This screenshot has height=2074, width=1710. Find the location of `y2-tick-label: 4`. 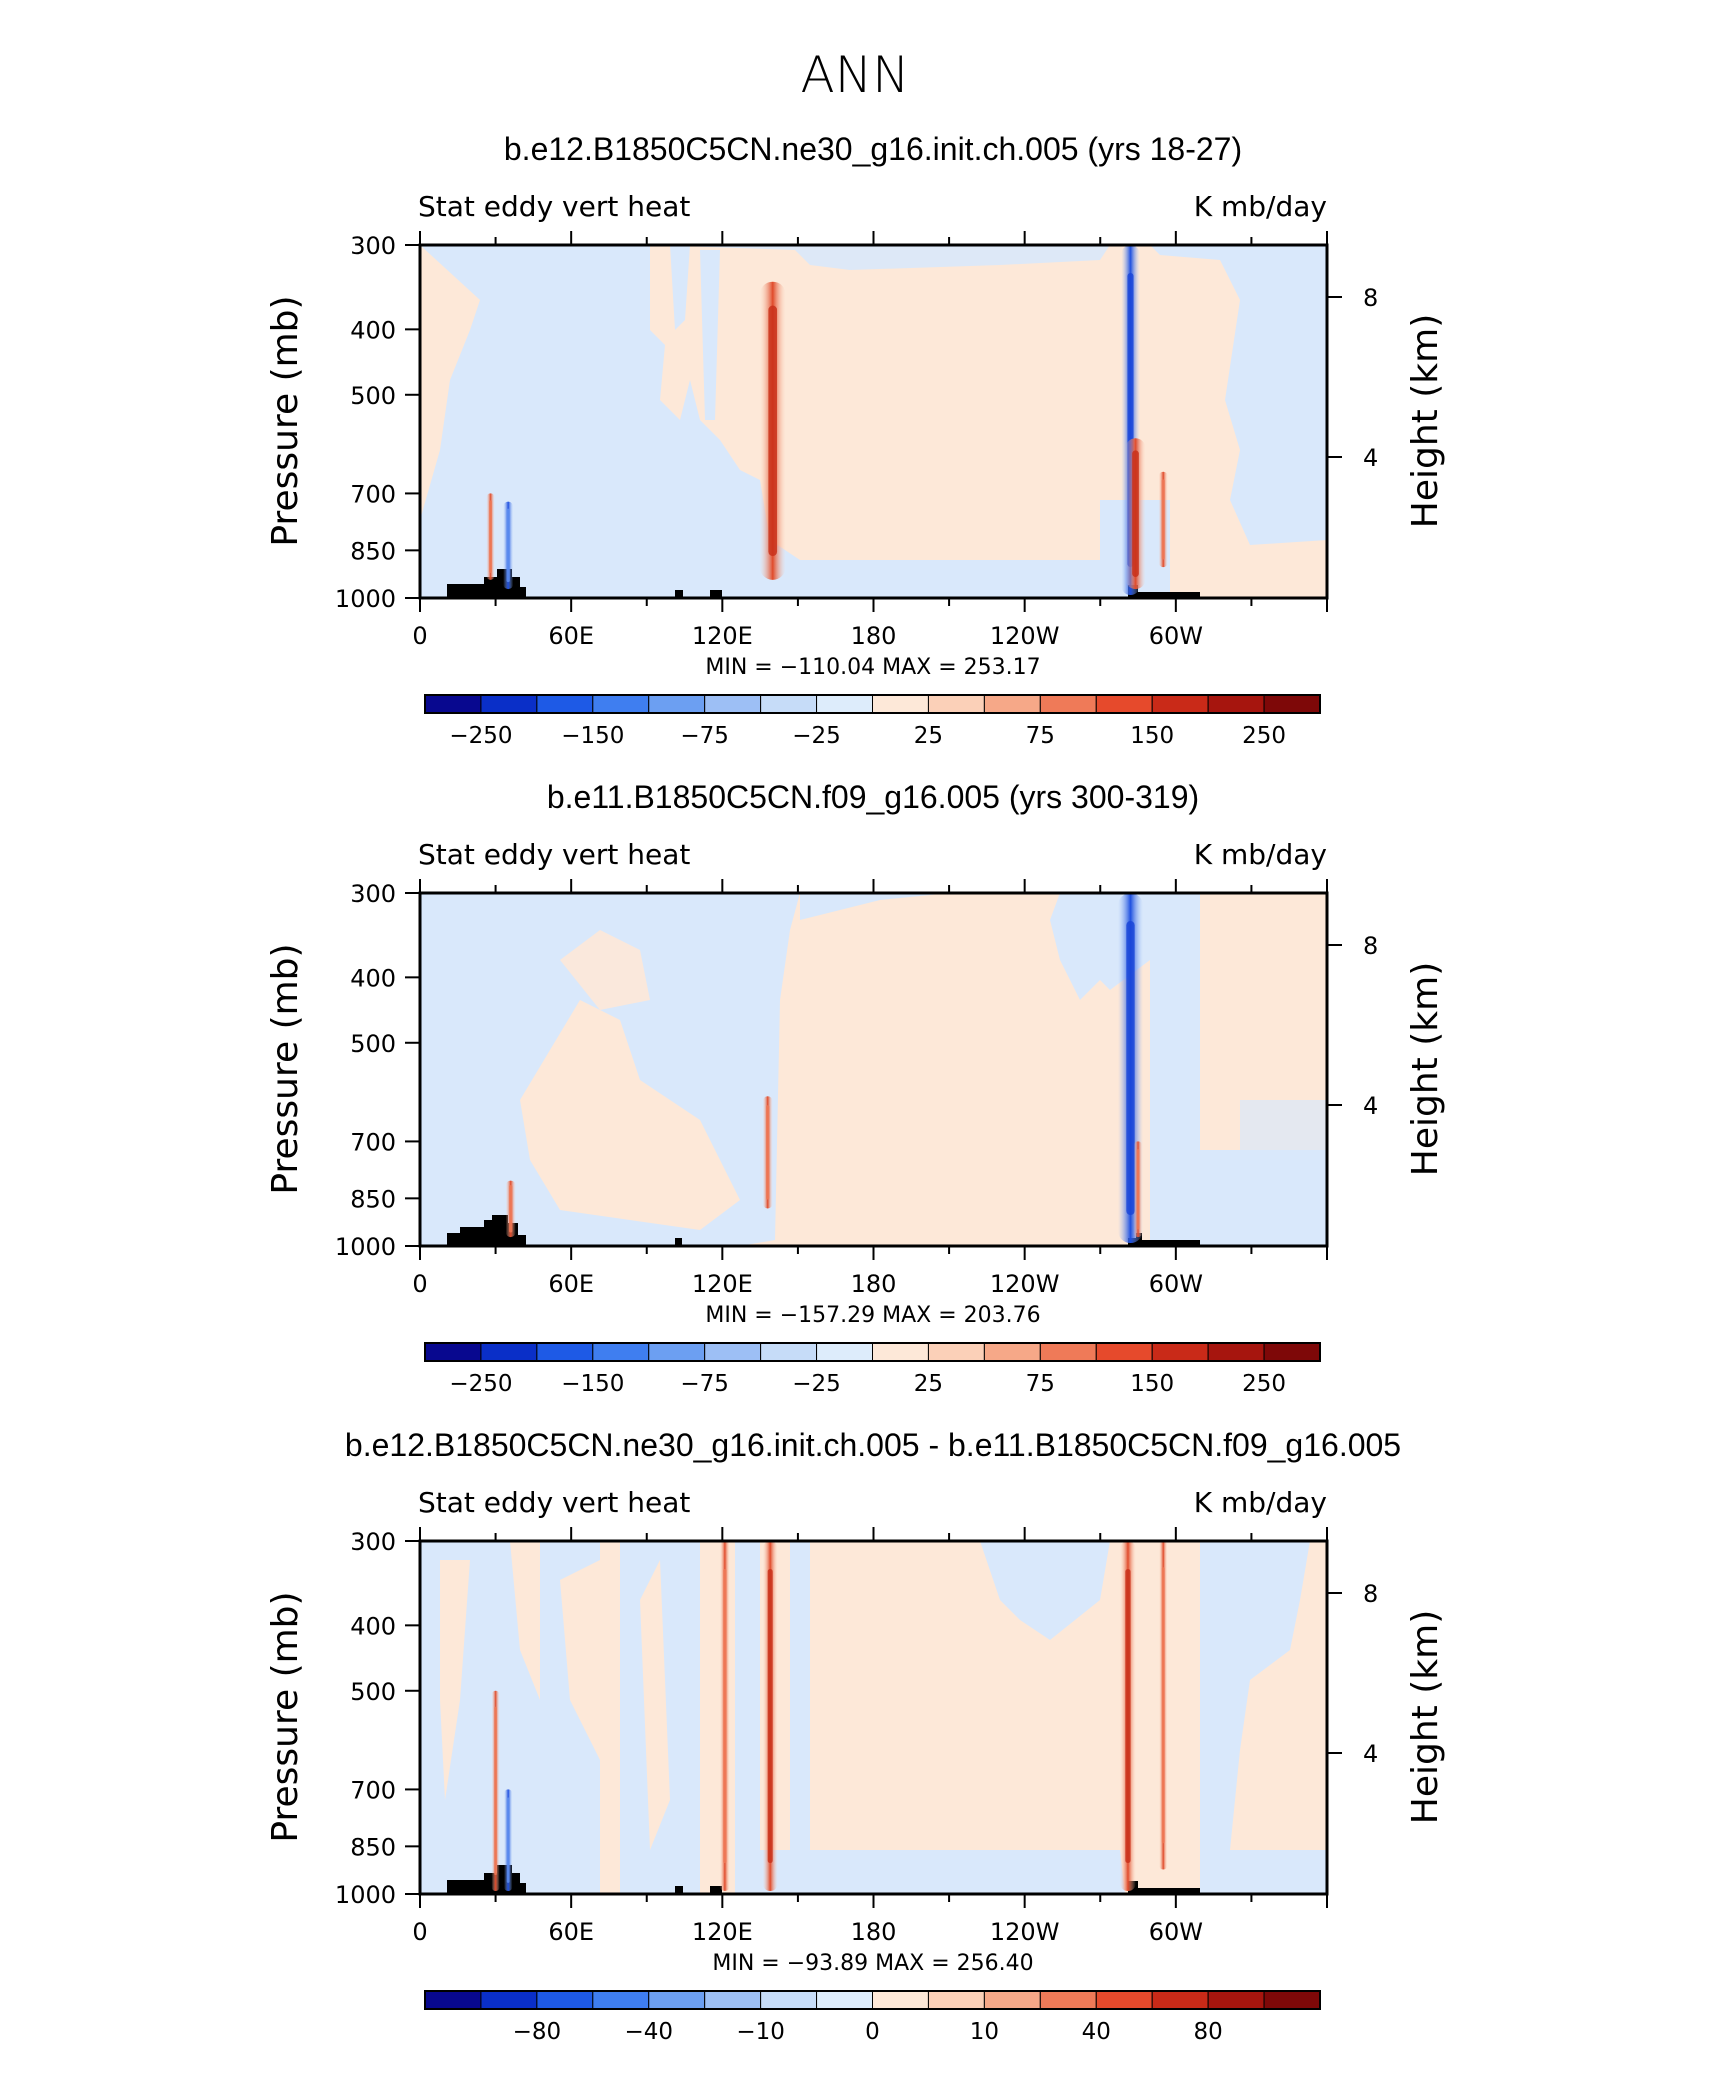

y2-tick-label: 4 is located at coordinates (1370, 458).